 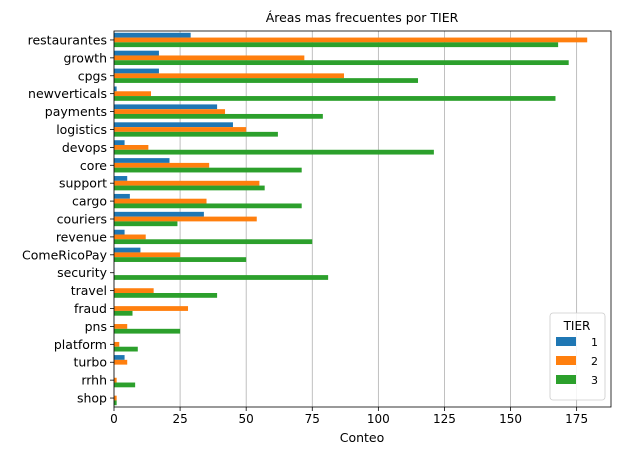 I want to click on y-tick-label: cargo, so click(x=89, y=201).